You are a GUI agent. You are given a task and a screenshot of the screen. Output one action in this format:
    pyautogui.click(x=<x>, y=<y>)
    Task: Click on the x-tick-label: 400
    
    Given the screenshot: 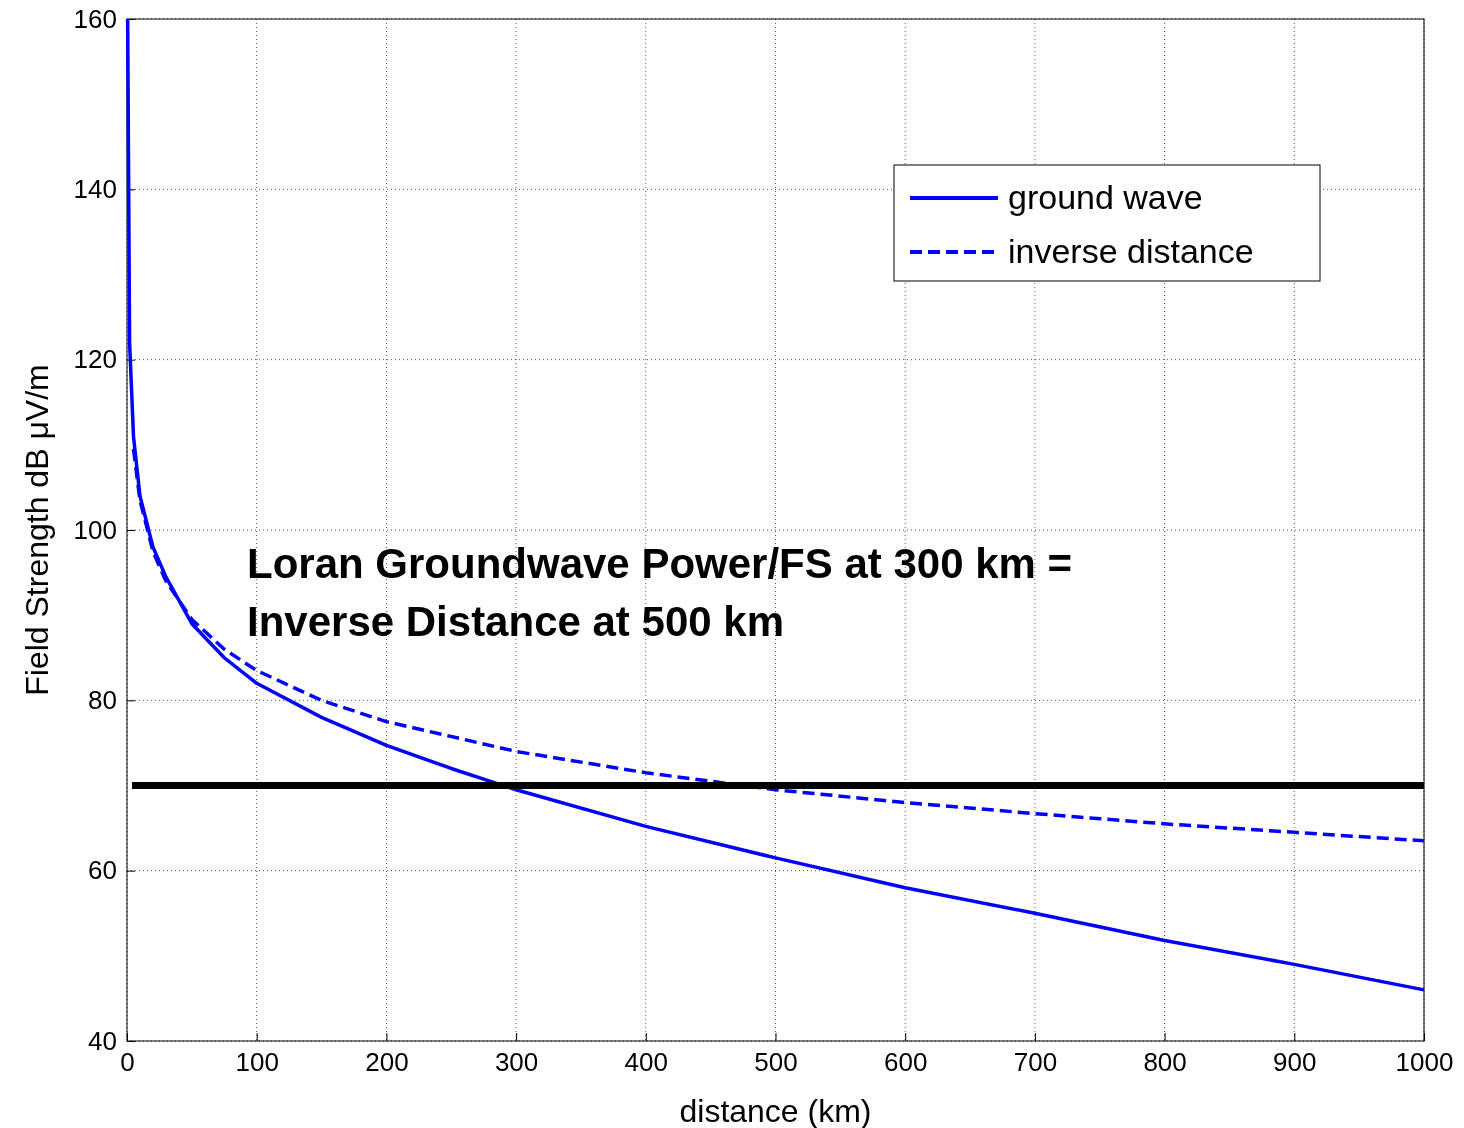 What is the action you would take?
    pyautogui.click(x=646, y=1062)
    